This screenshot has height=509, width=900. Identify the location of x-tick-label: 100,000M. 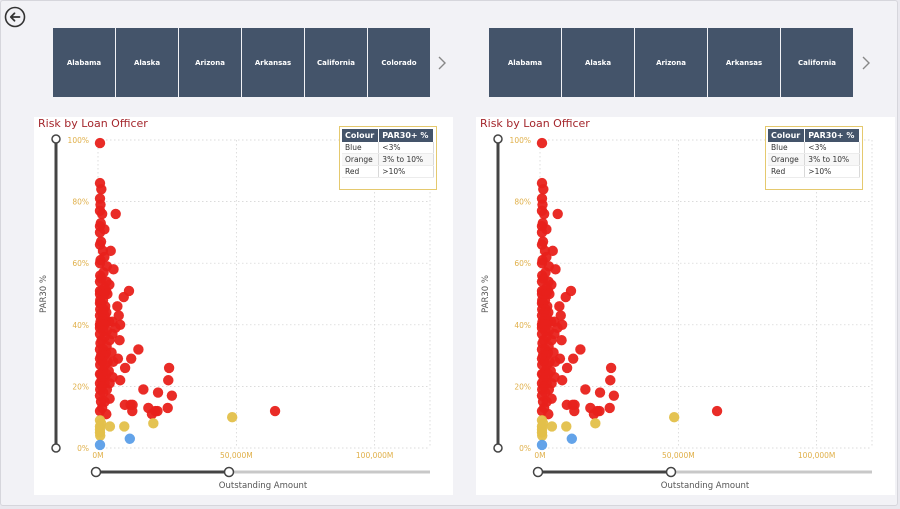
(375, 455).